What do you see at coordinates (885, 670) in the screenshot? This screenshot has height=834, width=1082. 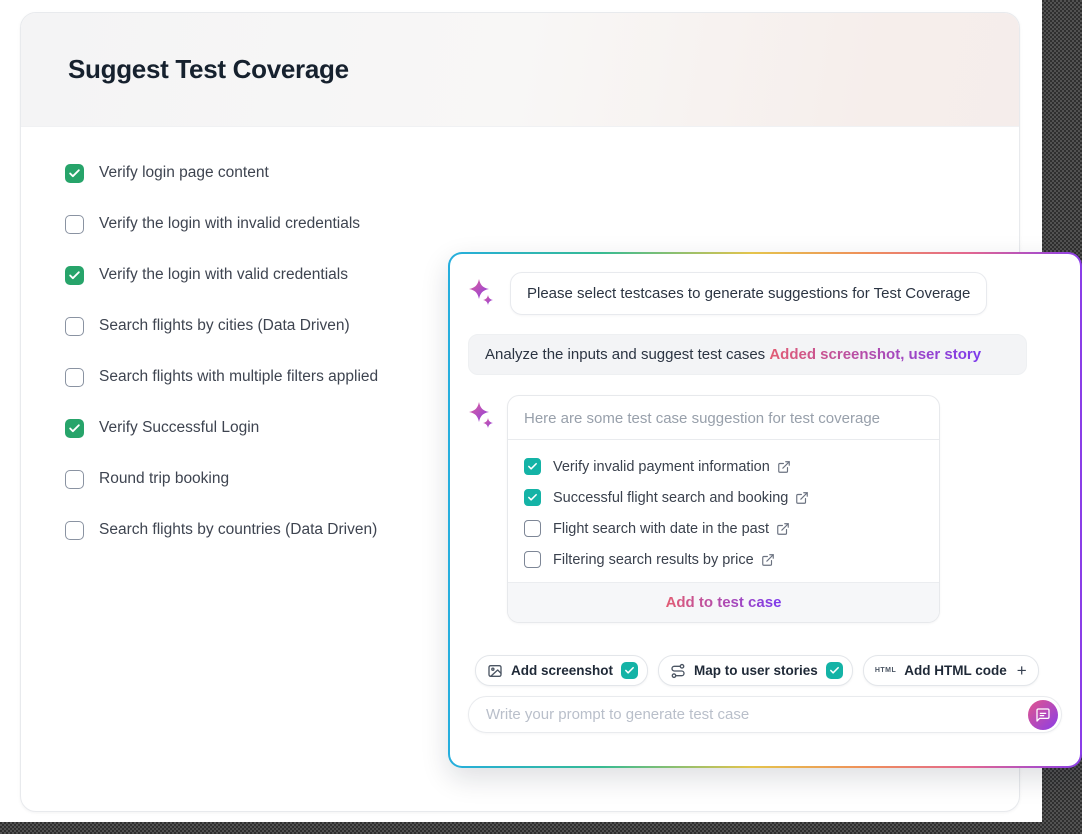 I see `html-icon: HTML` at bounding box center [885, 670].